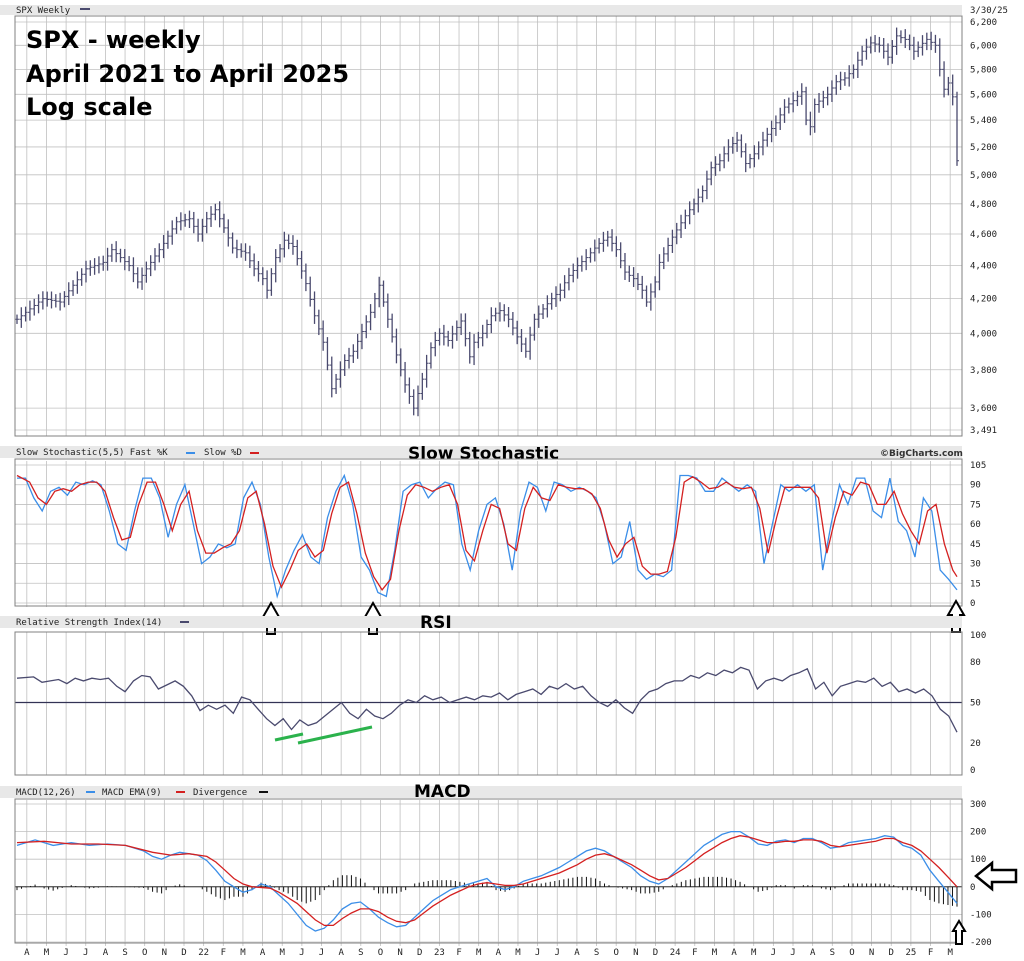  Describe the element at coordinates (981, 943) in the screenshot. I see `macd-y-tick-label: -200` at that location.